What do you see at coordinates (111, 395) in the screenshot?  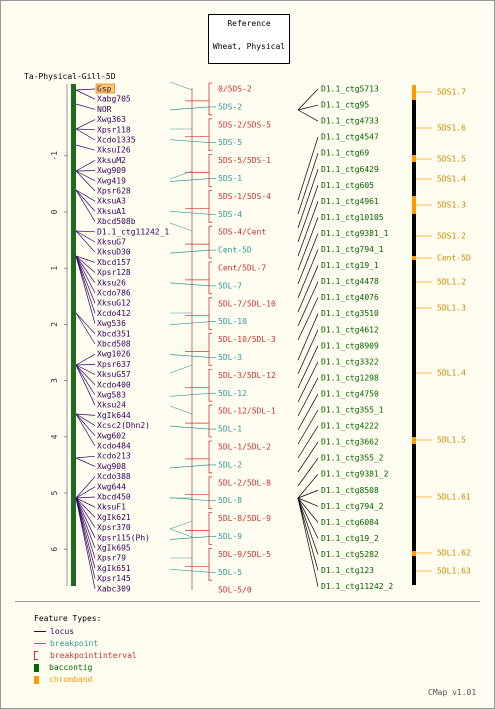 I see `locus-label: Xwg583` at bounding box center [111, 395].